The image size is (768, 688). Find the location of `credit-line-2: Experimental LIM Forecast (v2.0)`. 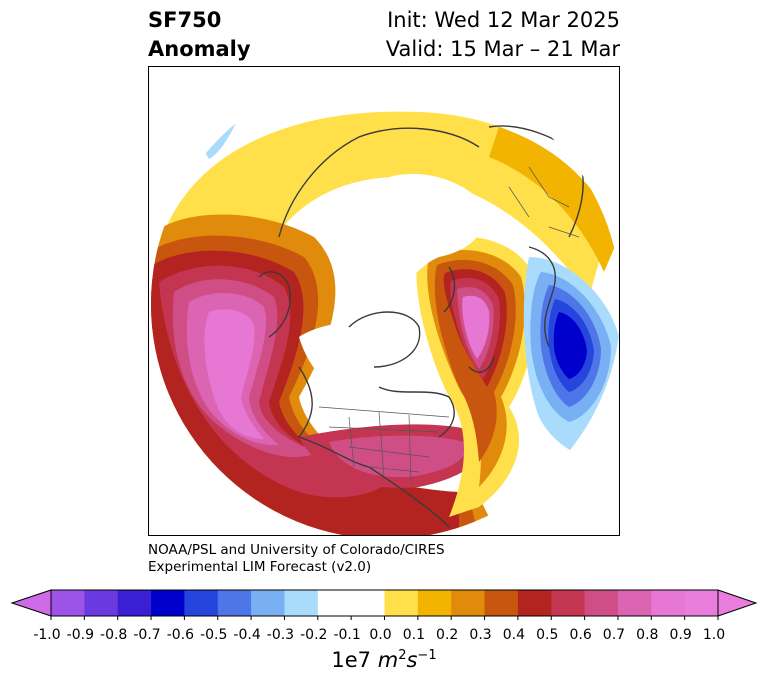

credit-line-2: Experimental LIM Forecast (v2.0) is located at coordinates (260, 567).